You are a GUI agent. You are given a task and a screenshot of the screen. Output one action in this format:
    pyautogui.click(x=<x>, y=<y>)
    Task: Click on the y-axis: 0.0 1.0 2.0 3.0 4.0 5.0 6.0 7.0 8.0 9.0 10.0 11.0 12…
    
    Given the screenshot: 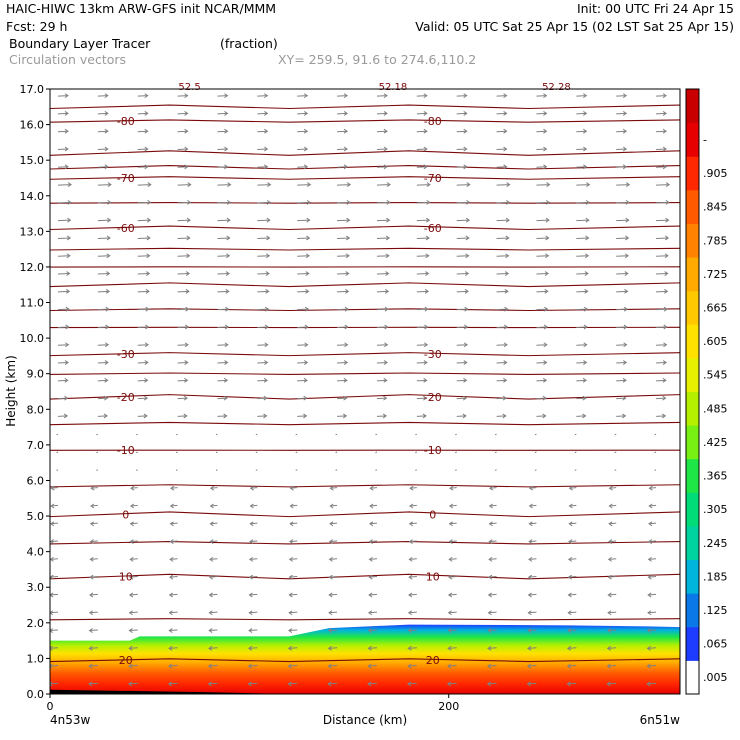 What is the action you would take?
    pyautogui.click(x=35, y=392)
    